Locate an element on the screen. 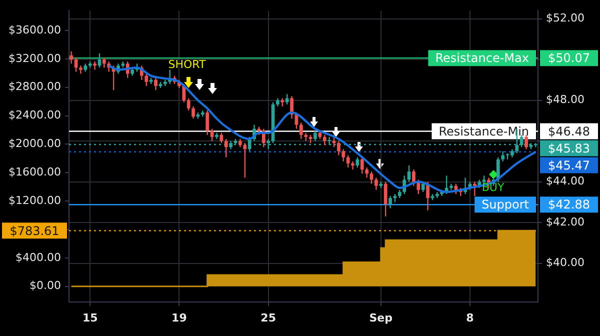  y2-tick-label: $2400.00 is located at coordinates (34, 115).